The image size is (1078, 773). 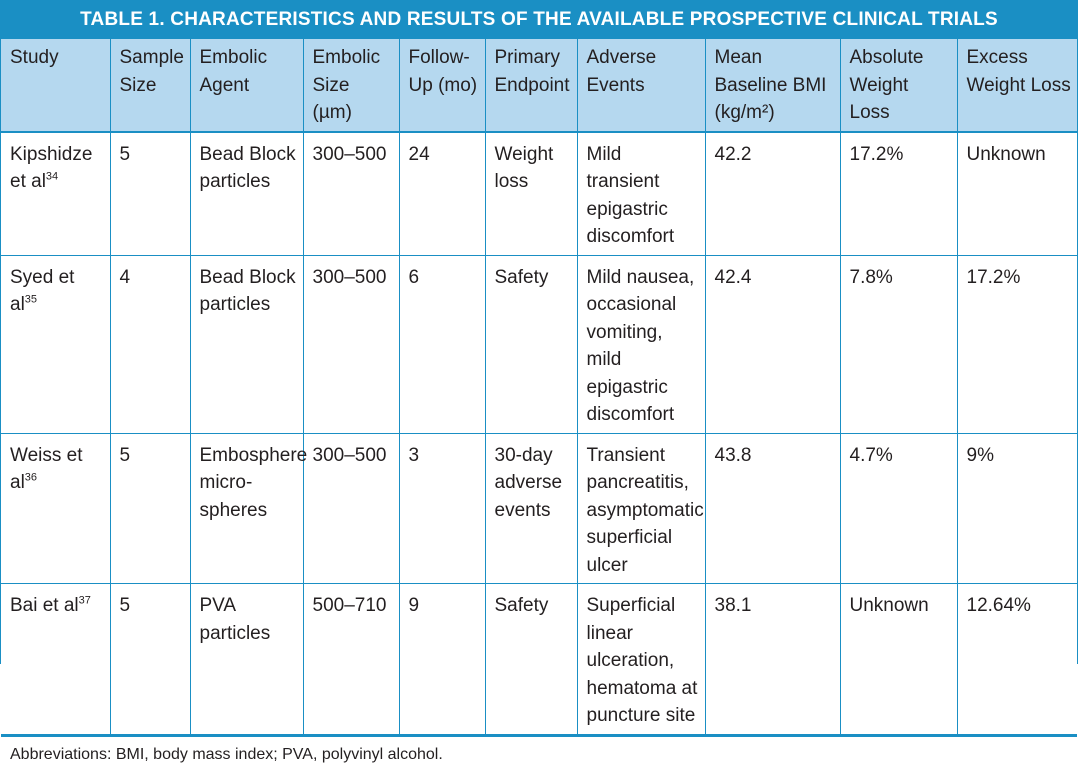 What do you see at coordinates (442, 85) in the screenshot?
I see `column-header-follow-up: Follow-Up (mo)` at bounding box center [442, 85].